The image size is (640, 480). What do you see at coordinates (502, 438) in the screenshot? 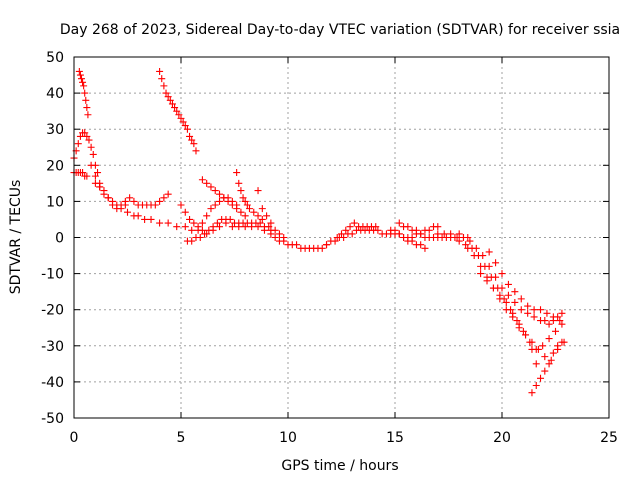
I see `x-tick-label: 20` at bounding box center [502, 438].